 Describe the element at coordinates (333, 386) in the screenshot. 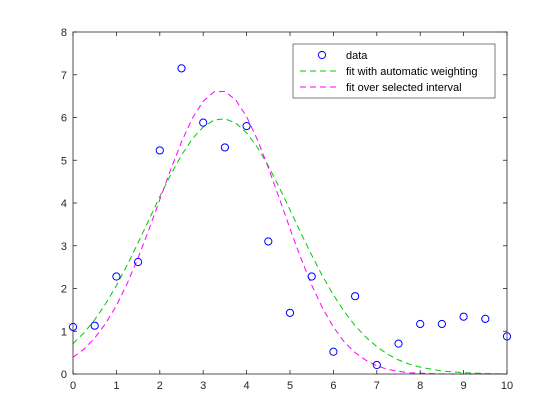

I see `x-tick-label: 6` at that location.